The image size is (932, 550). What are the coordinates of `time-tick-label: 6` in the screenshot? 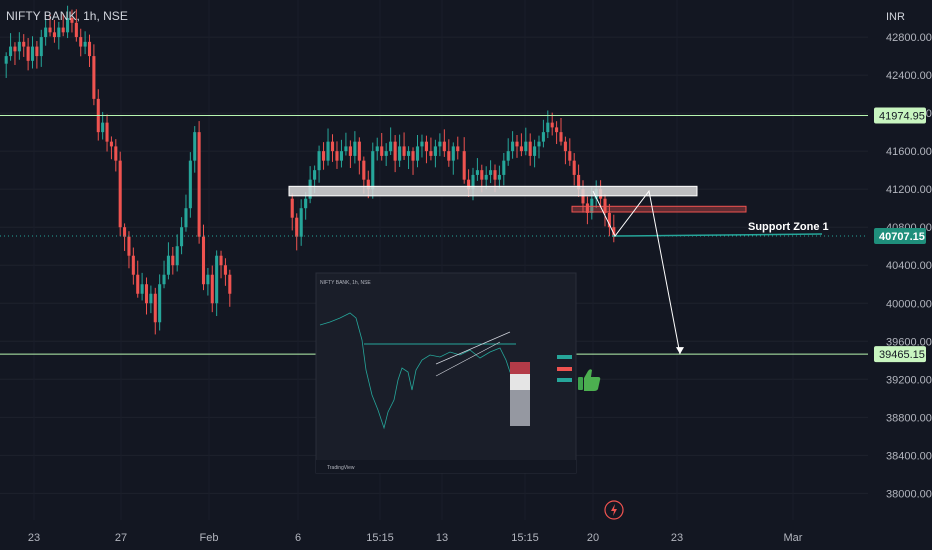 It's located at (298, 538).